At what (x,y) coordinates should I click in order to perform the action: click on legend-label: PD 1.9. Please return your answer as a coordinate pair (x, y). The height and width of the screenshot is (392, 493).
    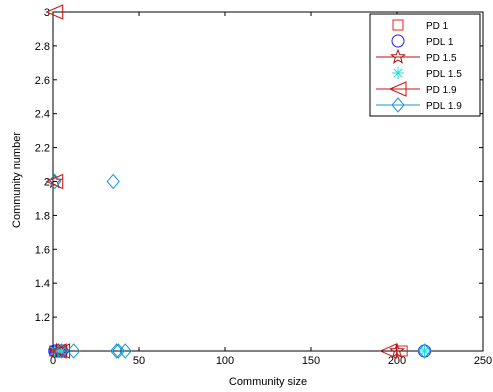
    Looking at the image, I should click on (441, 90).